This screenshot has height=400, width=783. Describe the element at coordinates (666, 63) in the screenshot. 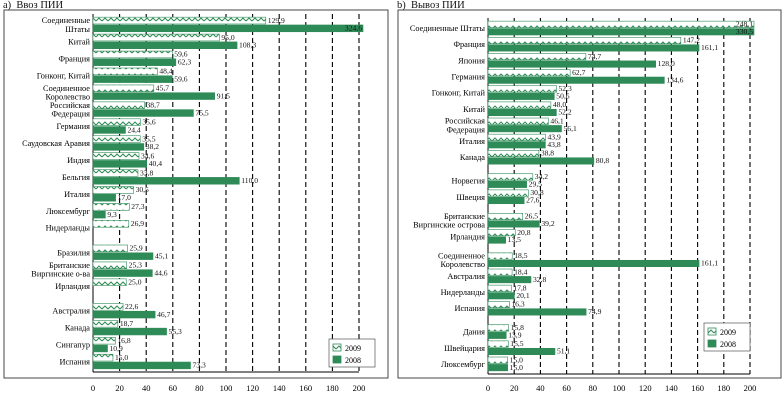

I see `data-label: 128,0` at that location.